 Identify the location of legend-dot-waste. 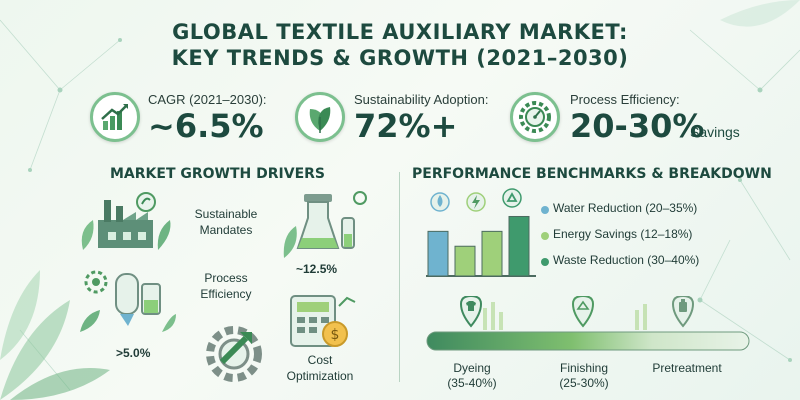
(545, 262).